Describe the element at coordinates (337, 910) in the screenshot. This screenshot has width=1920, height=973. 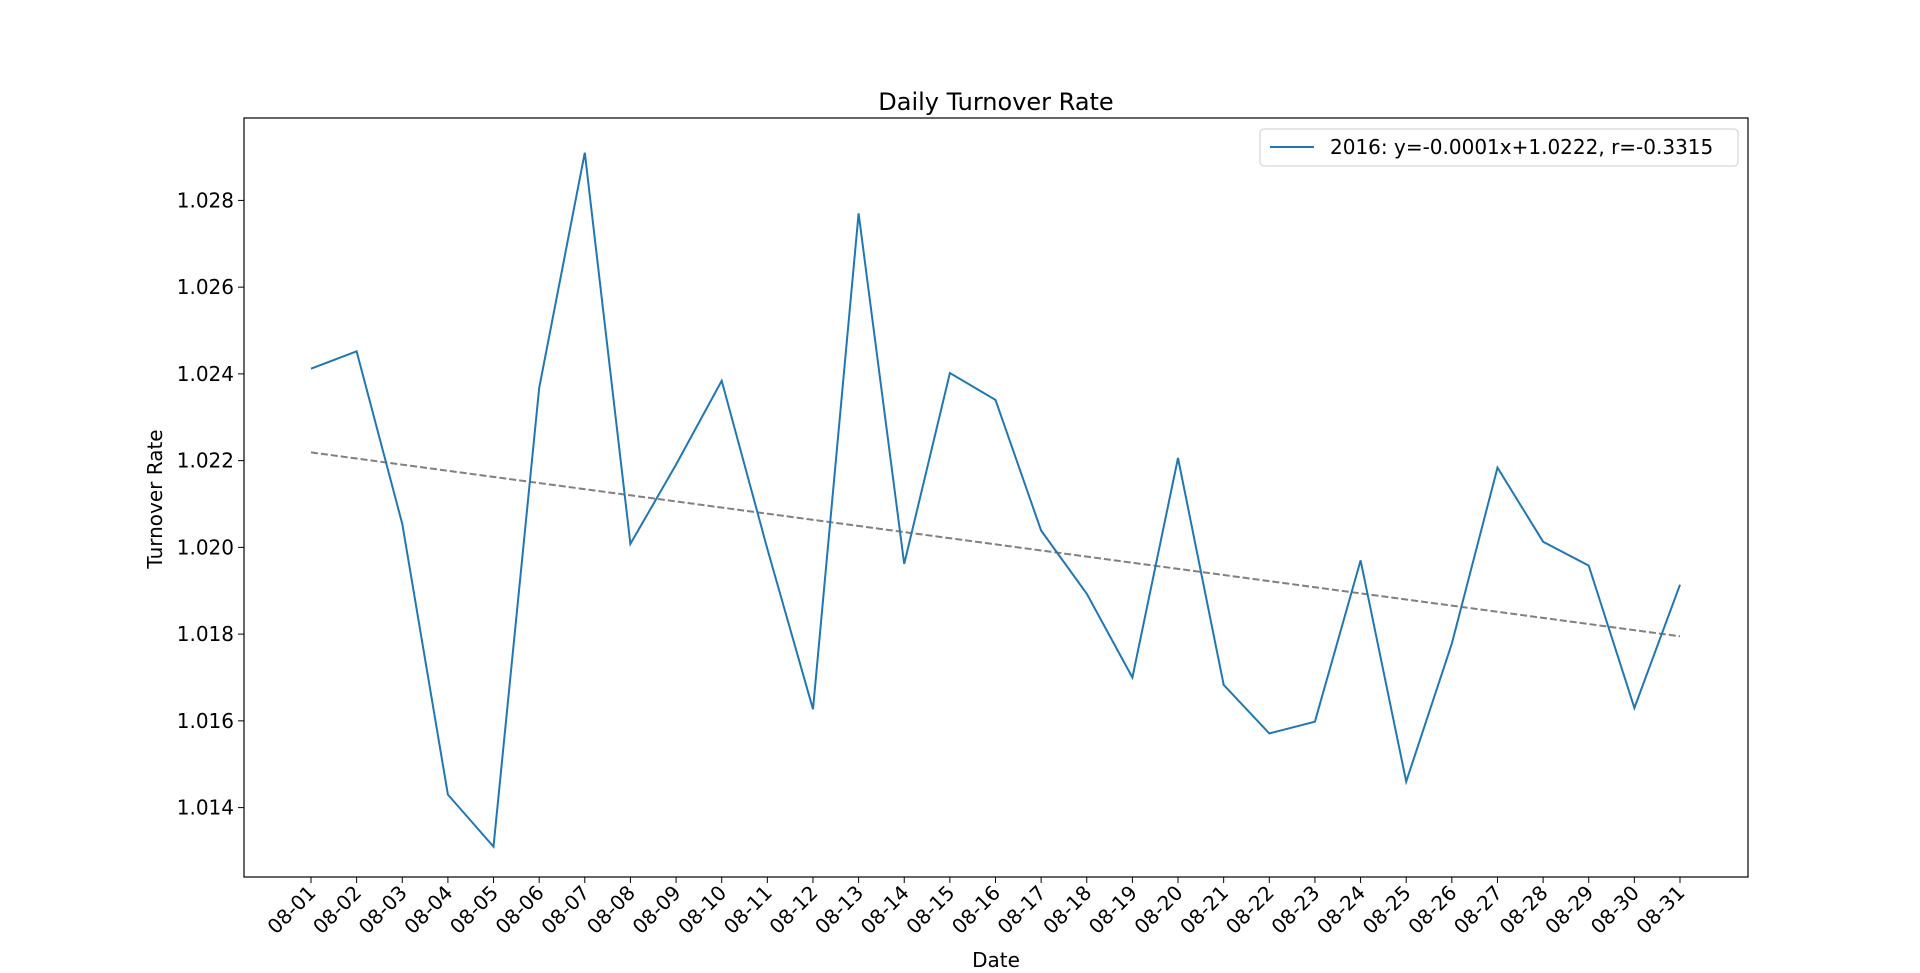
I see `x-tick-label: 08-02` at that location.